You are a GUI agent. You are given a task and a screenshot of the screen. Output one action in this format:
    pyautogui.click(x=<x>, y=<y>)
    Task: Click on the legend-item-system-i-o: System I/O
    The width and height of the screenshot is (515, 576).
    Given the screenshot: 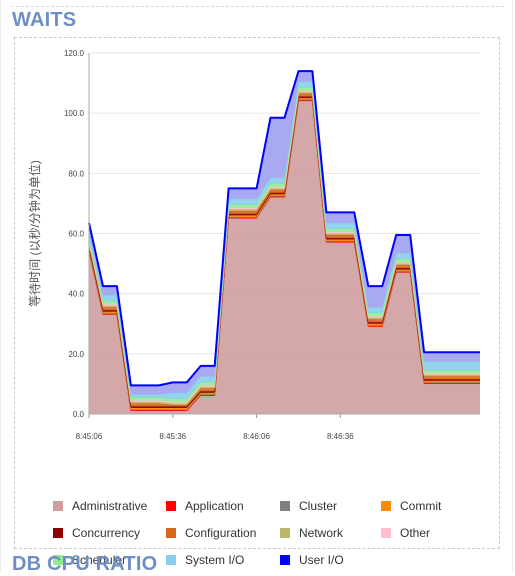 What is the action you would take?
    pyautogui.click(x=223, y=559)
    